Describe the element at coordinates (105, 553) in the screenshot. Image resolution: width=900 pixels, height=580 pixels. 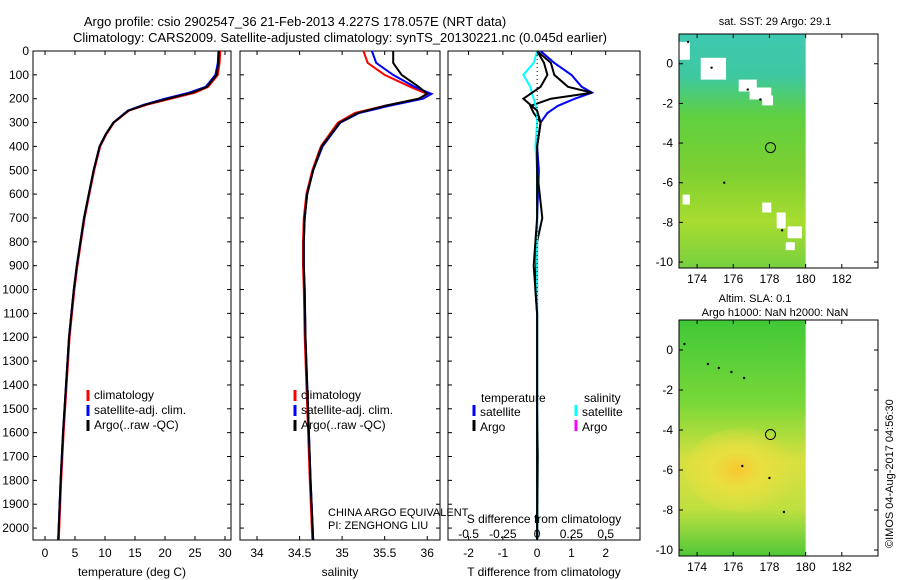
I see `xtick-label: 10` at that location.